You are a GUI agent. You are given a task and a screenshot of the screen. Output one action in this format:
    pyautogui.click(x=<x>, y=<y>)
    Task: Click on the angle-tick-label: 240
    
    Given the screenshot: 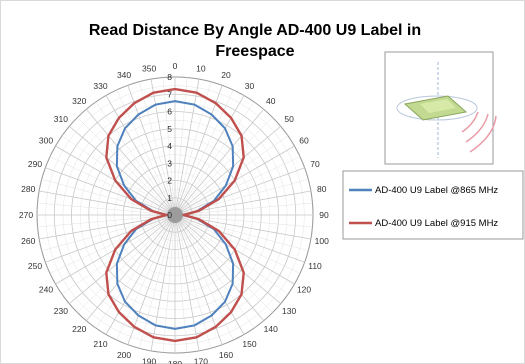 What is the action you would take?
    pyautogui.click(x=46, y=290)
    